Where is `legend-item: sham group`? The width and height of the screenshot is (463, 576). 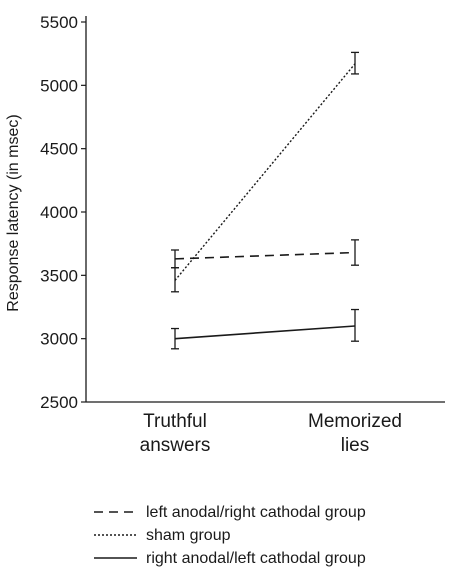 legend-item: sham group is located at coordinates (162, 535).